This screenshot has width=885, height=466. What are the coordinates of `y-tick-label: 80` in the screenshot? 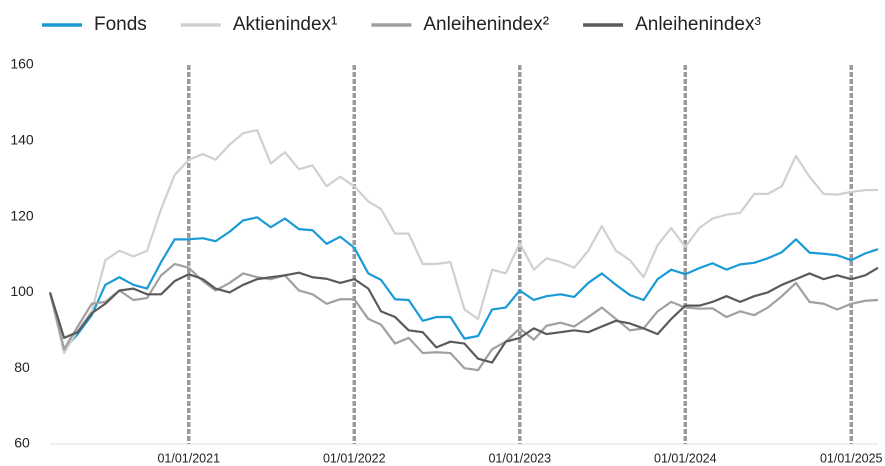 It's located at (22, 367).